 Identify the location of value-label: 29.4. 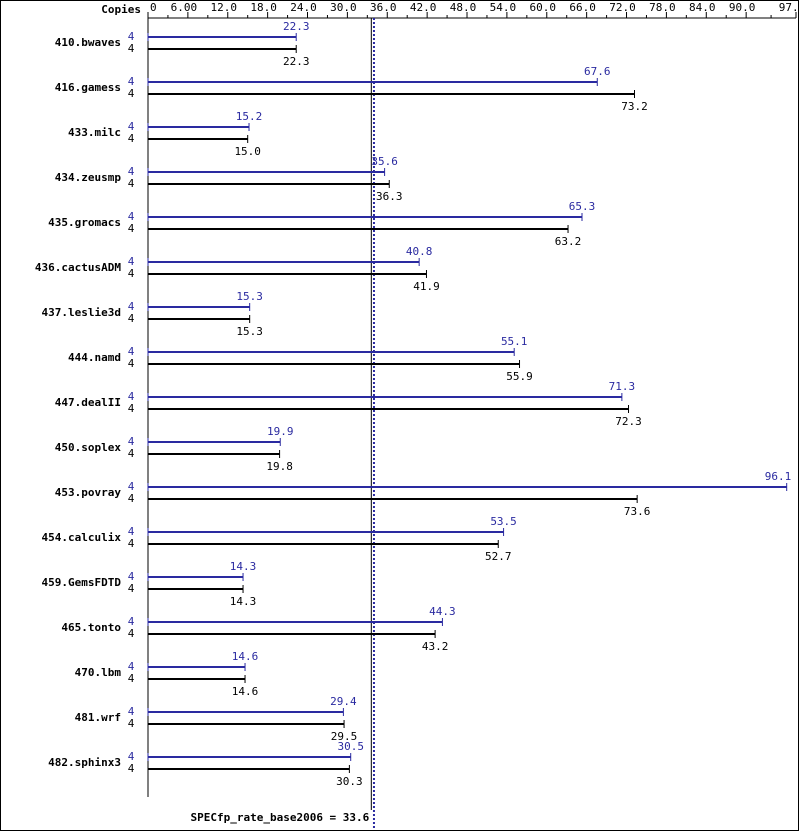
(343, 701).